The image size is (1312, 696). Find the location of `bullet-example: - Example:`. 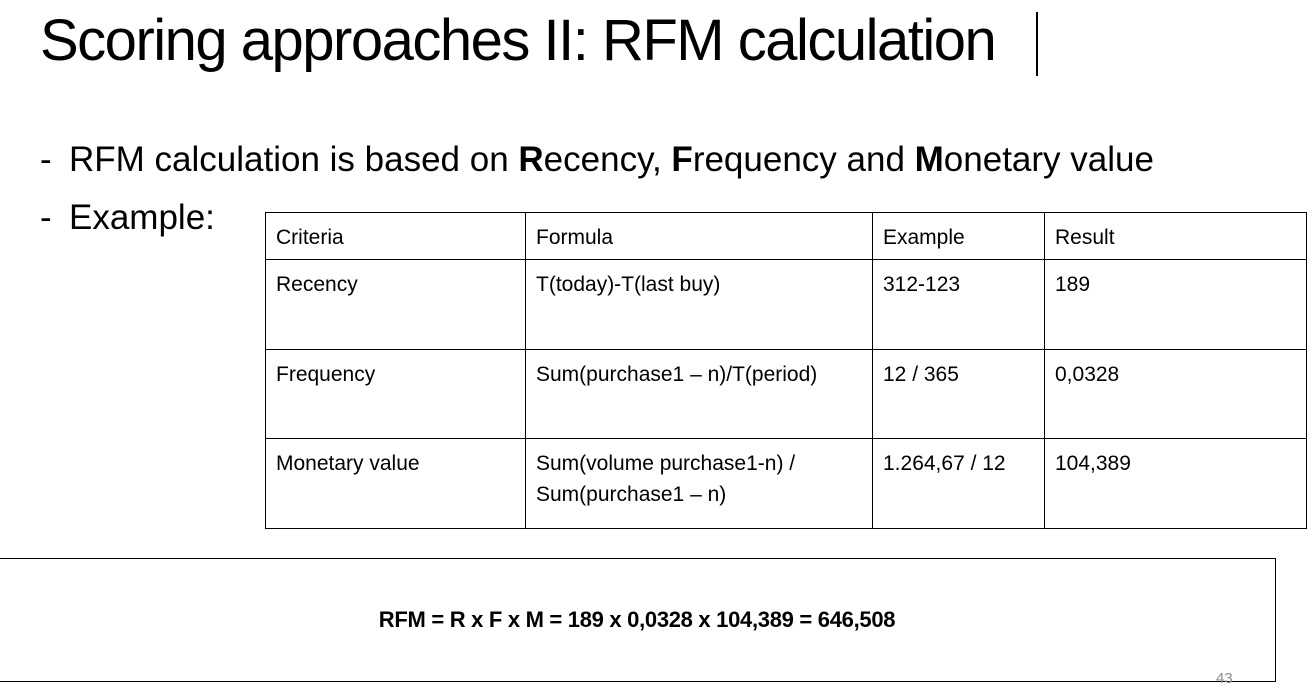

bullet-example: - Example: is located at coordinates (127, 218).